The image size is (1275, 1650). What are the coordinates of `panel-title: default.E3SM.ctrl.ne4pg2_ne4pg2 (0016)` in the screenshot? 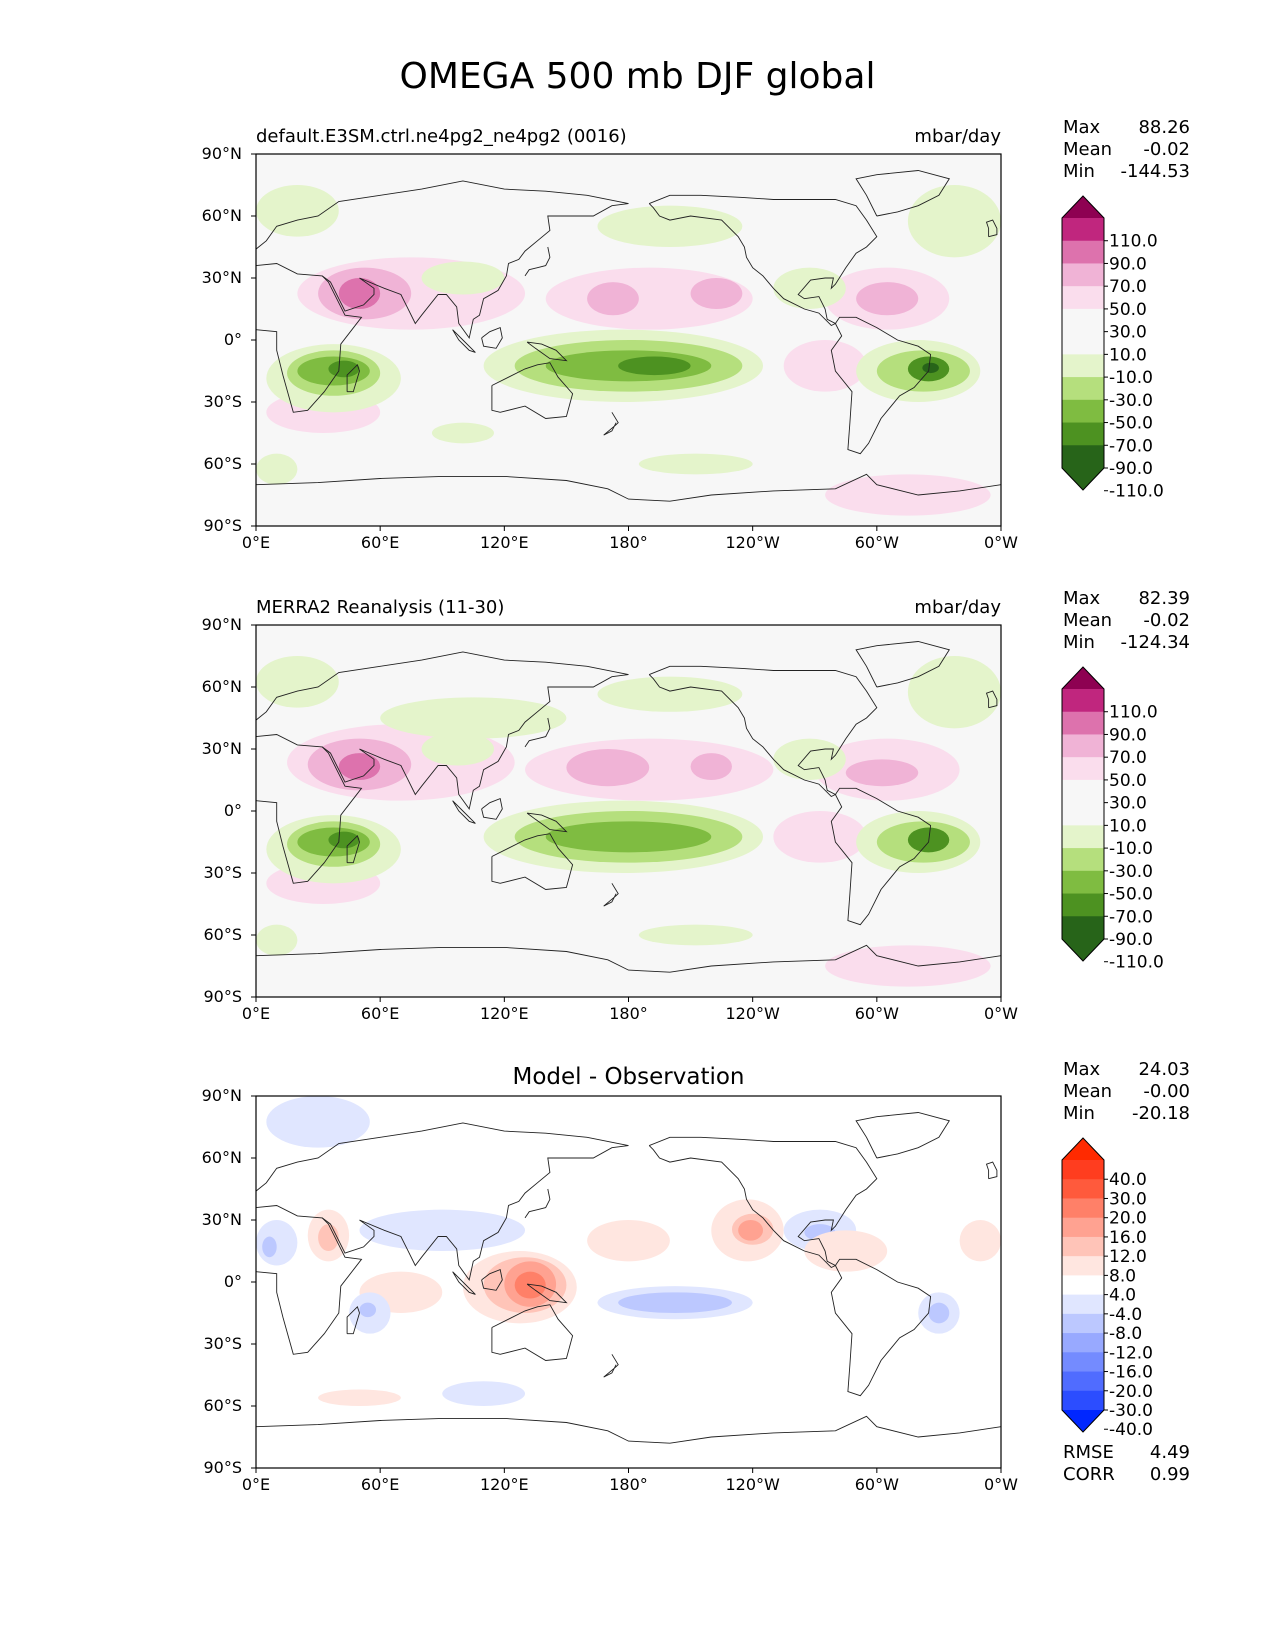 It's located at (441, 136).